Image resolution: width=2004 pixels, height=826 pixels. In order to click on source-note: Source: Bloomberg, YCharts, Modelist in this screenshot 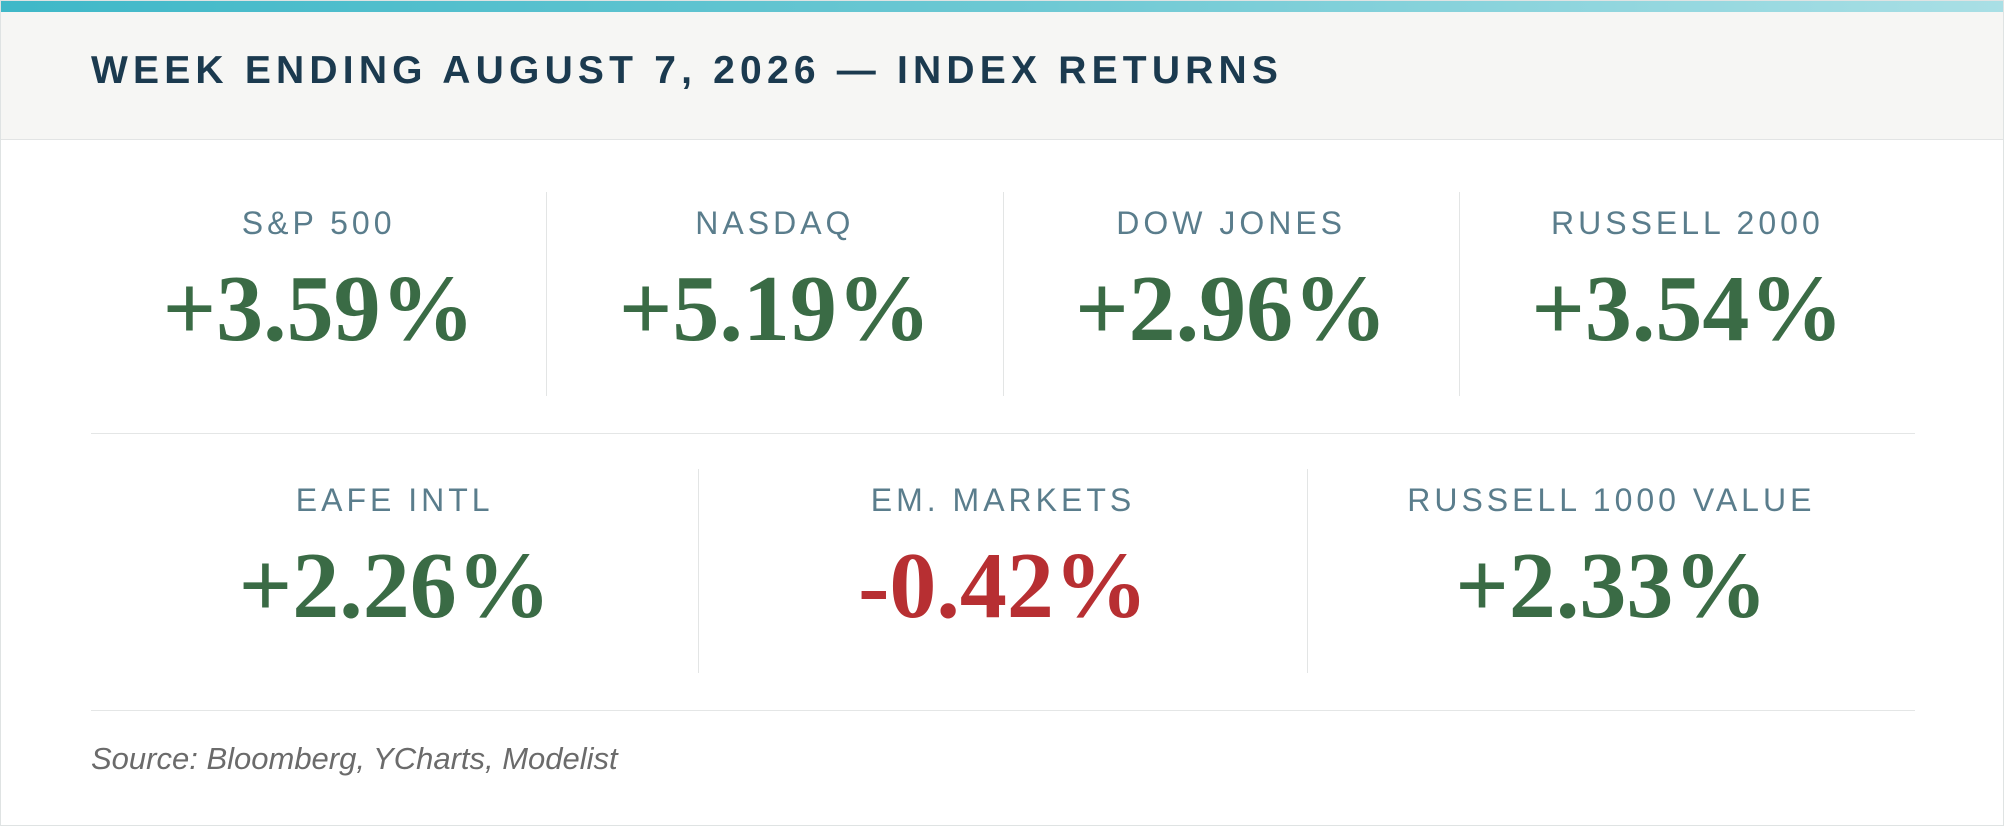, I will do `click(354, 758)`.